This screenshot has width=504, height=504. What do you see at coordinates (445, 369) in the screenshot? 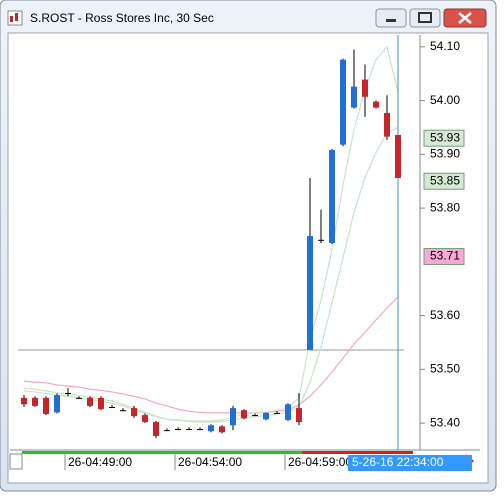
I see `y-tick-label: 53.50` at bounding box center [445, 369].